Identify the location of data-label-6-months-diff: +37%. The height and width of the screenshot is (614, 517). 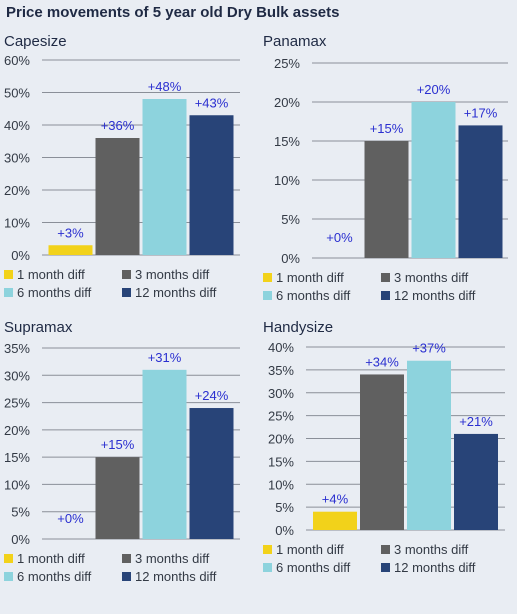
(429, 348).